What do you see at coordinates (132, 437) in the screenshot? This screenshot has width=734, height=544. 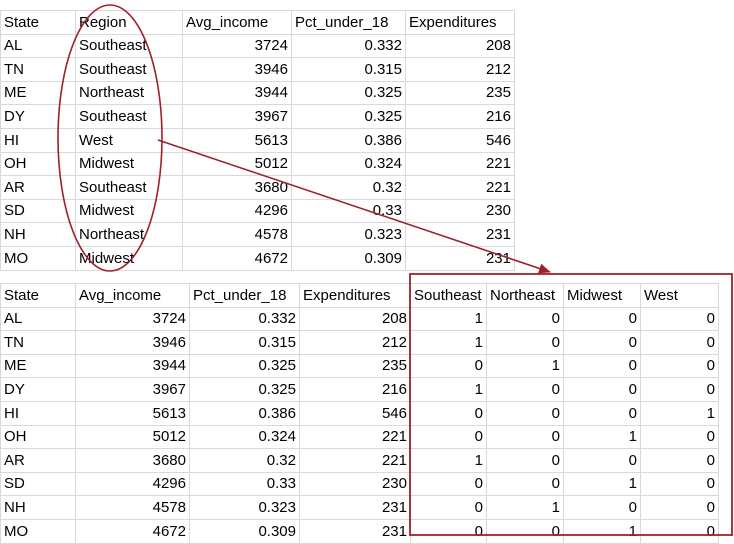 I see `cell-avg-income: 5012` at bounding box center [132, 437].